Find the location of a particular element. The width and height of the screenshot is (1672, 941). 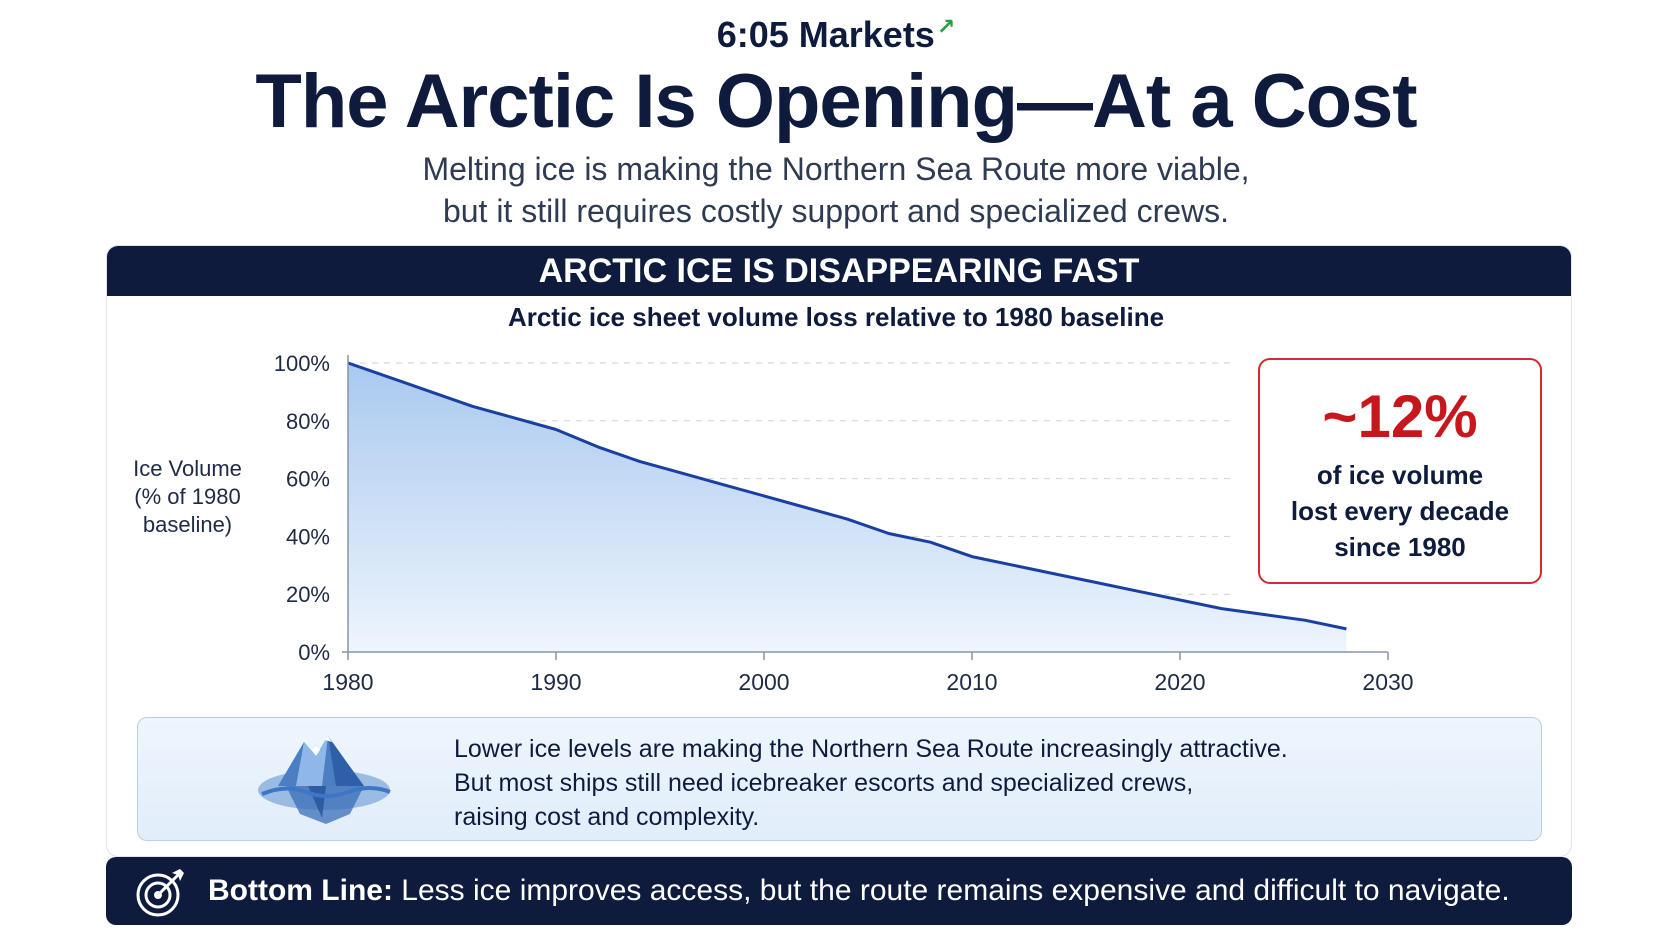

stat-line-2: lost every decade is located at coordinates (1400, 511).